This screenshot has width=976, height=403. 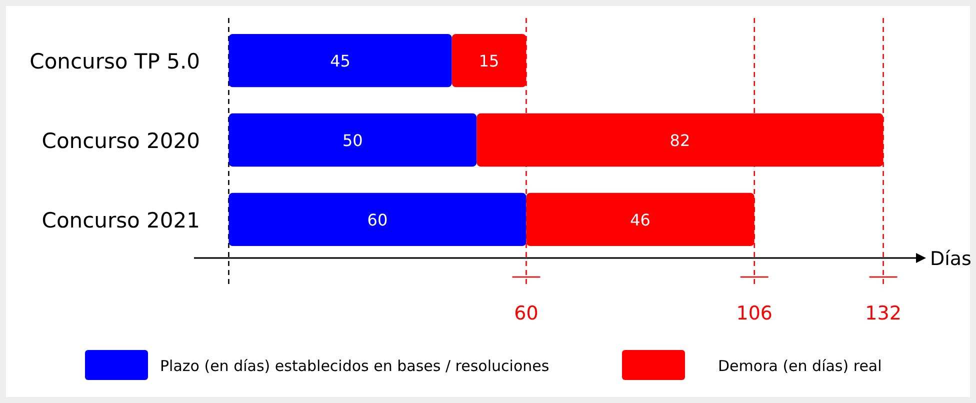 I want to click on y-tick-label: Concurso 2021, so click(x=121, y=220).